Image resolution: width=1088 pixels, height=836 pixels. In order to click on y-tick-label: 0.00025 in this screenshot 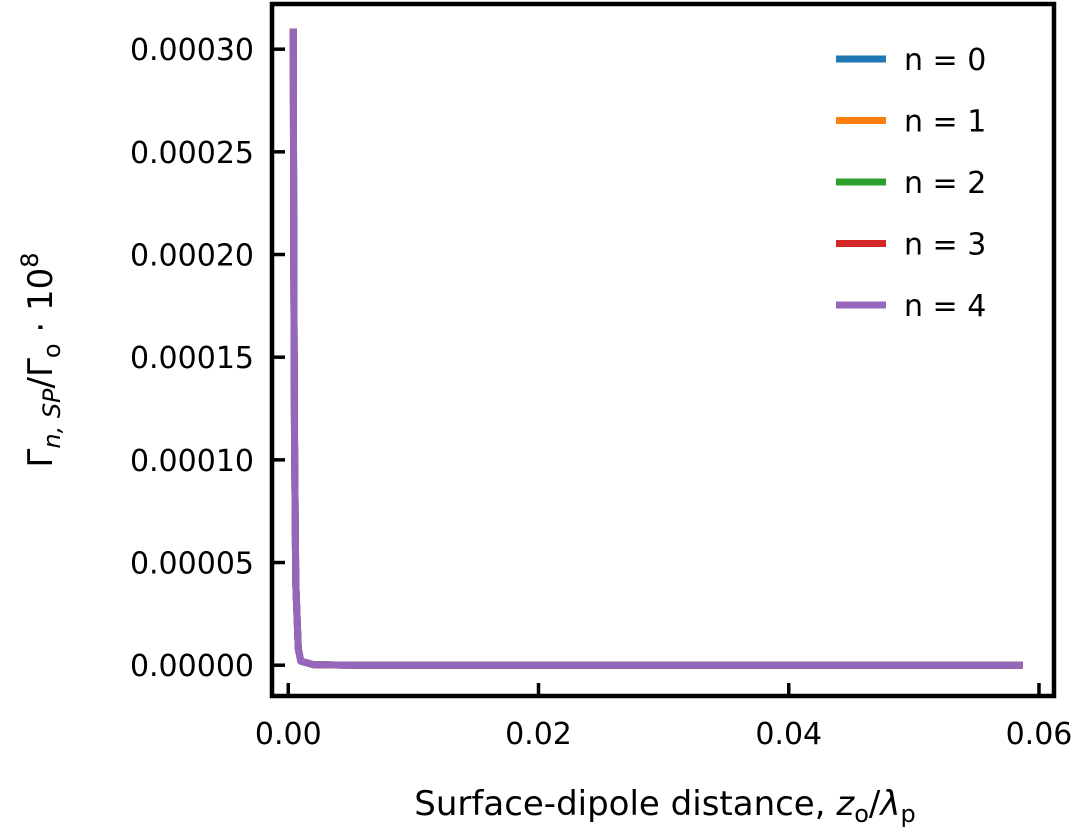, I will do `click(192, 153)`.